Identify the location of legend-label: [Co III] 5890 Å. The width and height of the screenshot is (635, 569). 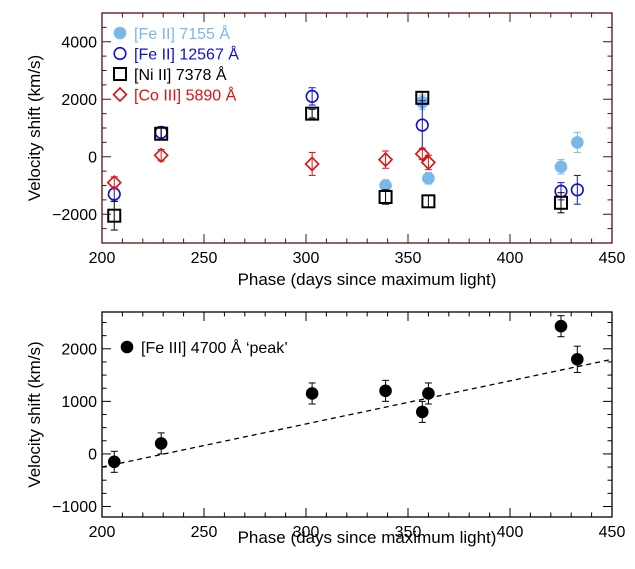
(185, 95).